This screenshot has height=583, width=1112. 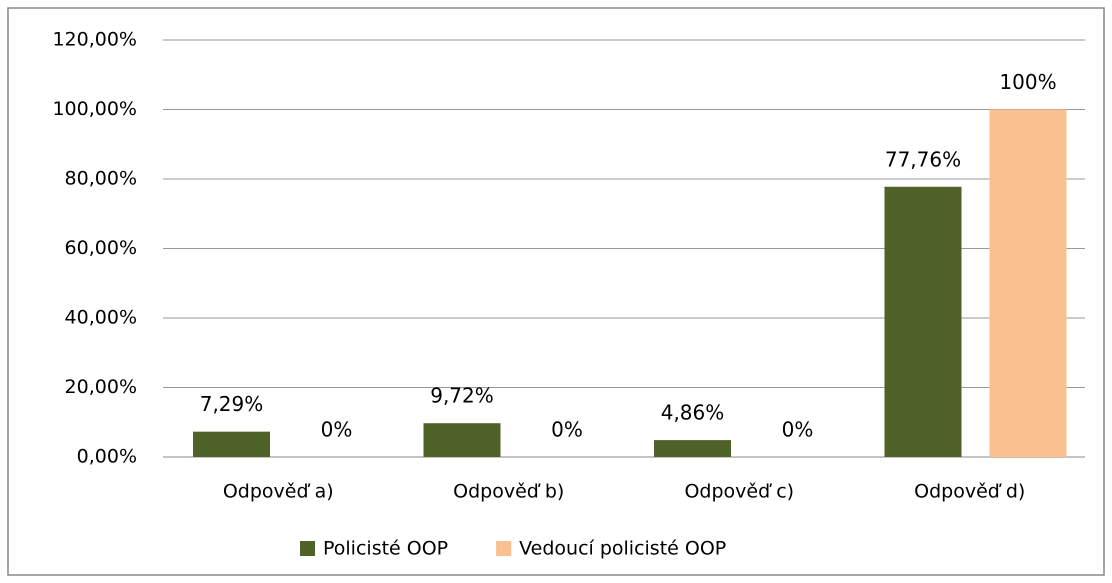 What do you see at coordinates (462, 396) in the screenshot?
I see `data-label: 9,72%` at bounding box center [462, 396].